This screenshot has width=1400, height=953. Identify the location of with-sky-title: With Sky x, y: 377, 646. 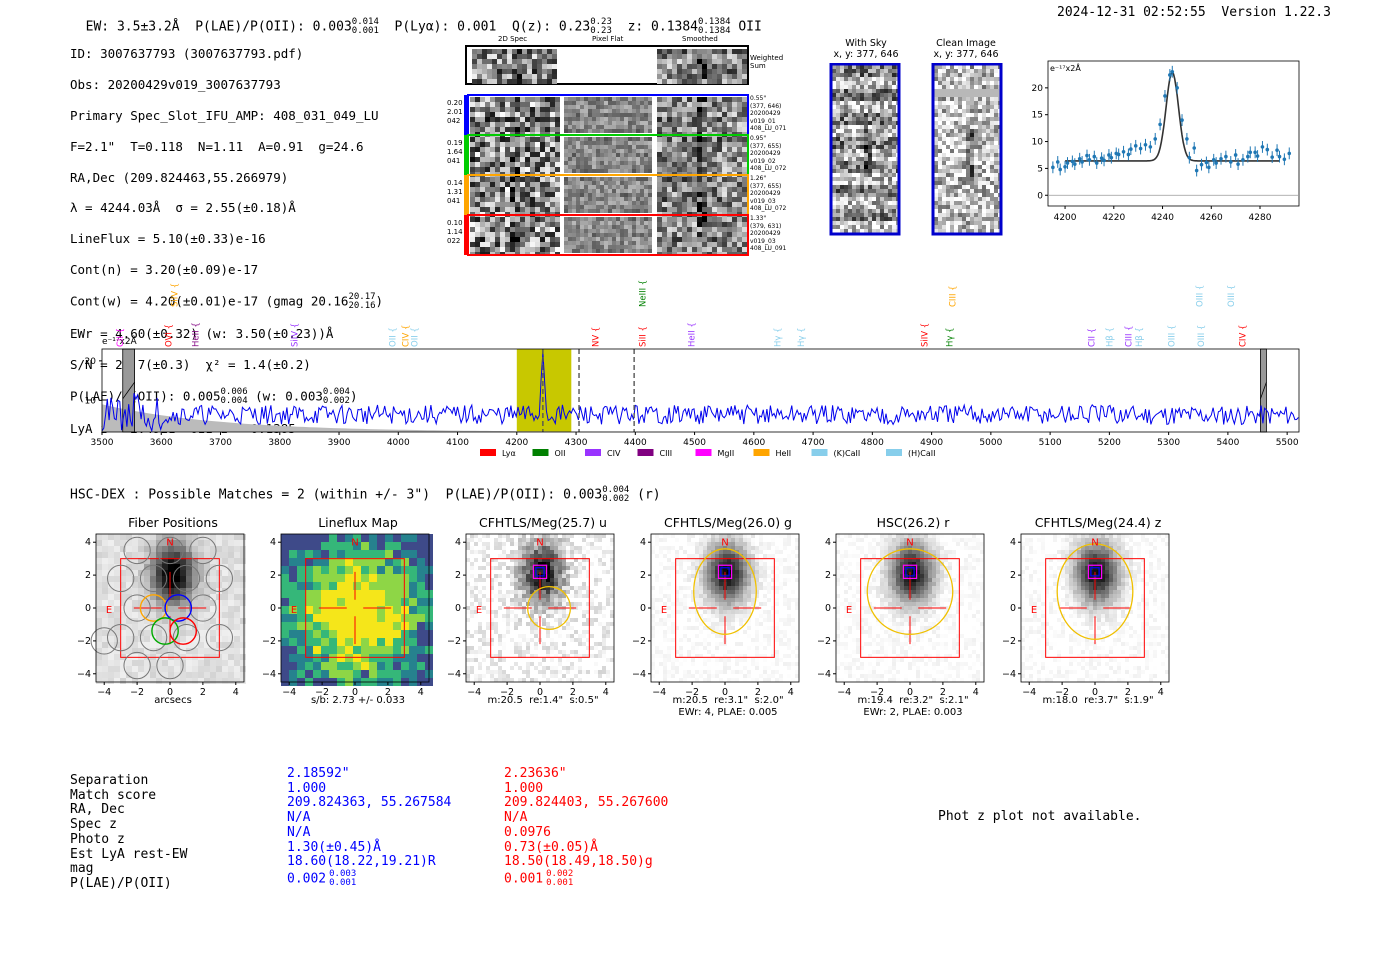
(866, 49).